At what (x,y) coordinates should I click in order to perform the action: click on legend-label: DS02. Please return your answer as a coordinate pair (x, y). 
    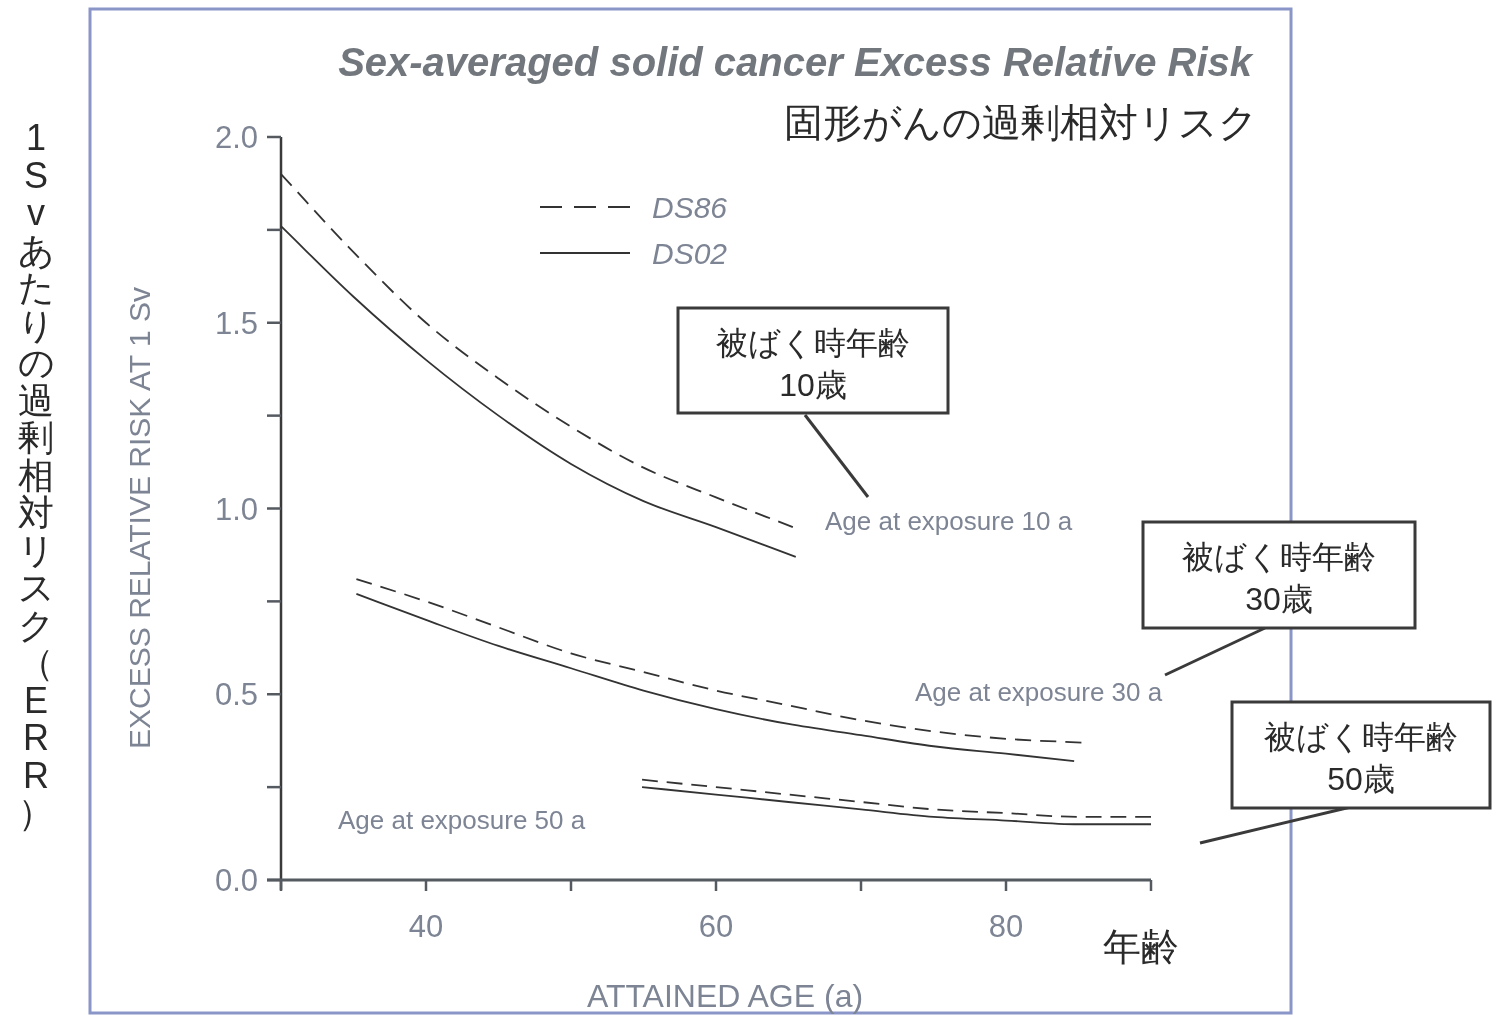
    Looking at the image, I should click on (690, 253).